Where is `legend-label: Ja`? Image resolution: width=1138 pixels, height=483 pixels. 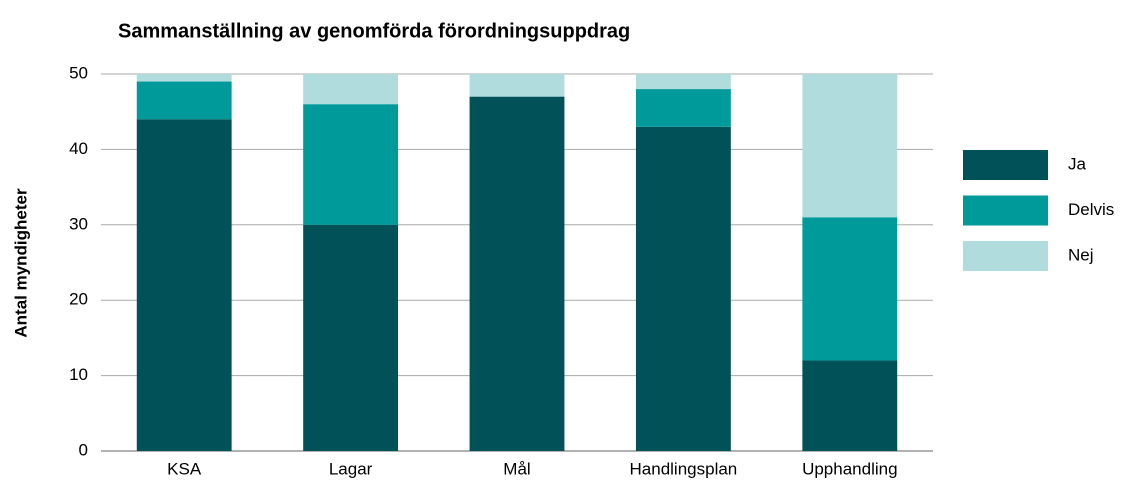 legend-label: Ja is located at coordinates (1077, 163).